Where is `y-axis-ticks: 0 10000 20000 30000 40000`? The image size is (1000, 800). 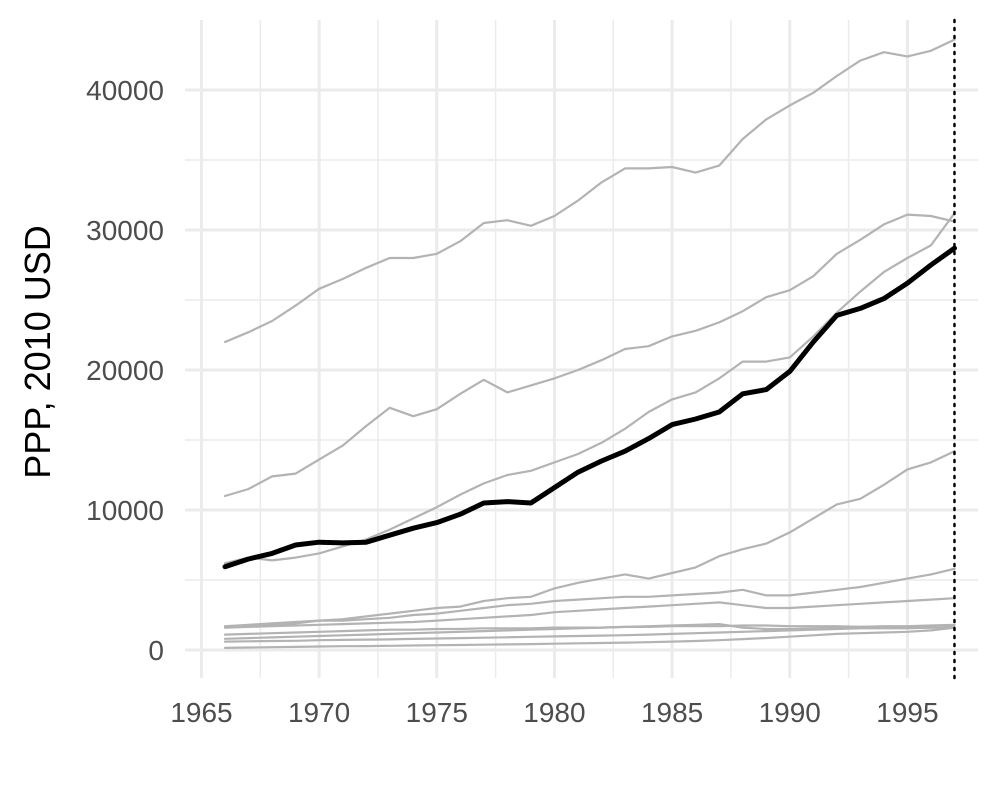
y-axis-ticks: 0 10000 20000 30000 40000 is located at coordinates (125, 370).